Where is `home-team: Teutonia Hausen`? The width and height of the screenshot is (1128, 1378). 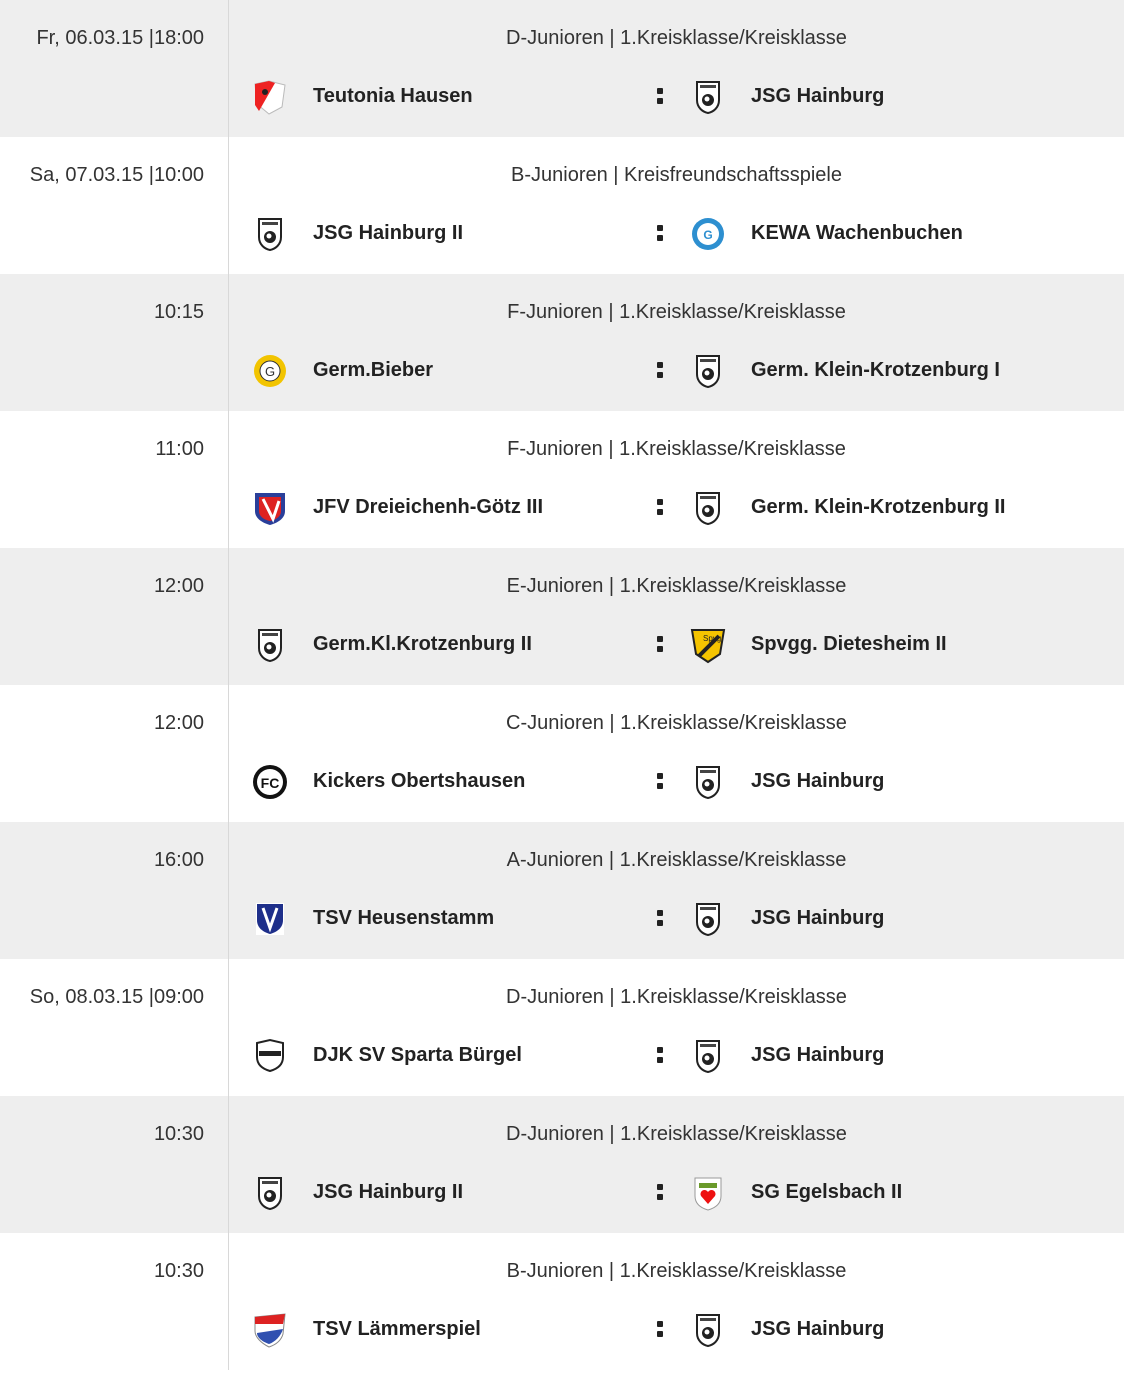 home-team: Teutonia Hausen is located at coordinates (393, 96).